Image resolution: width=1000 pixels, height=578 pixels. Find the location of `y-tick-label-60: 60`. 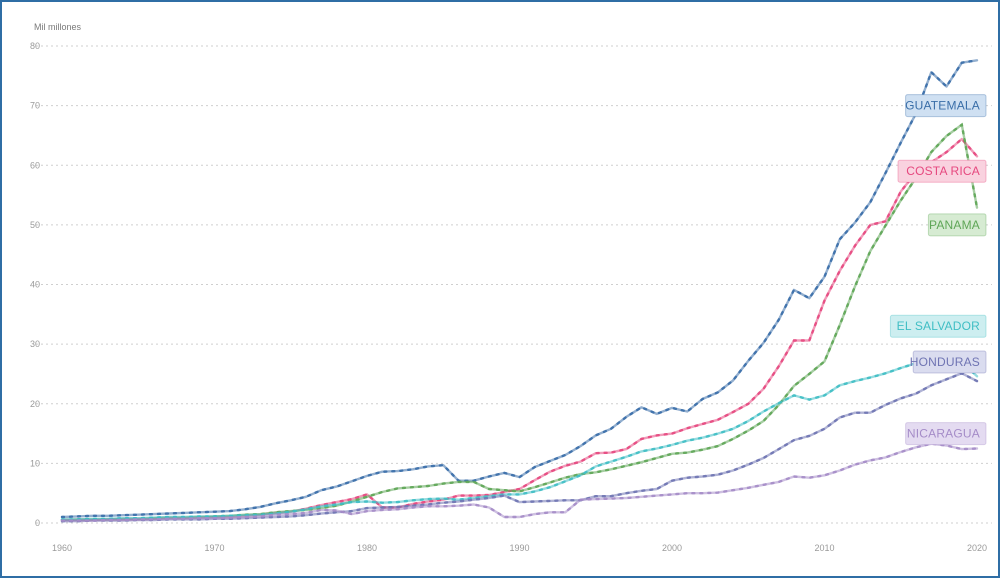

y-tick-label-60: 60 is located at coordinates (35, 165).